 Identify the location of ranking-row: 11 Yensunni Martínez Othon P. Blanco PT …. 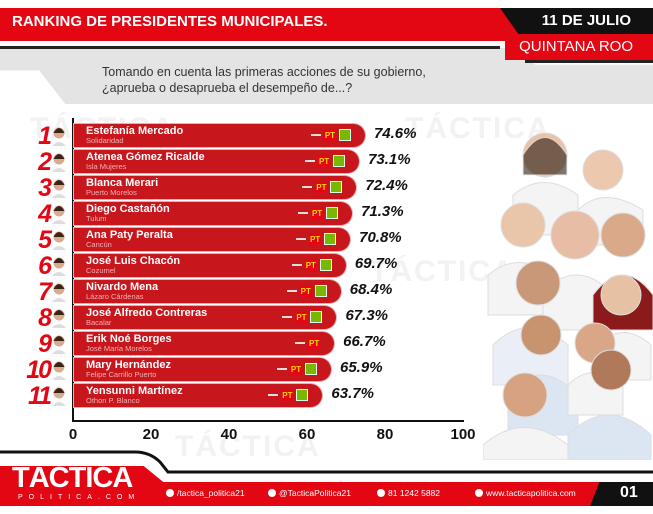
(240, 396).